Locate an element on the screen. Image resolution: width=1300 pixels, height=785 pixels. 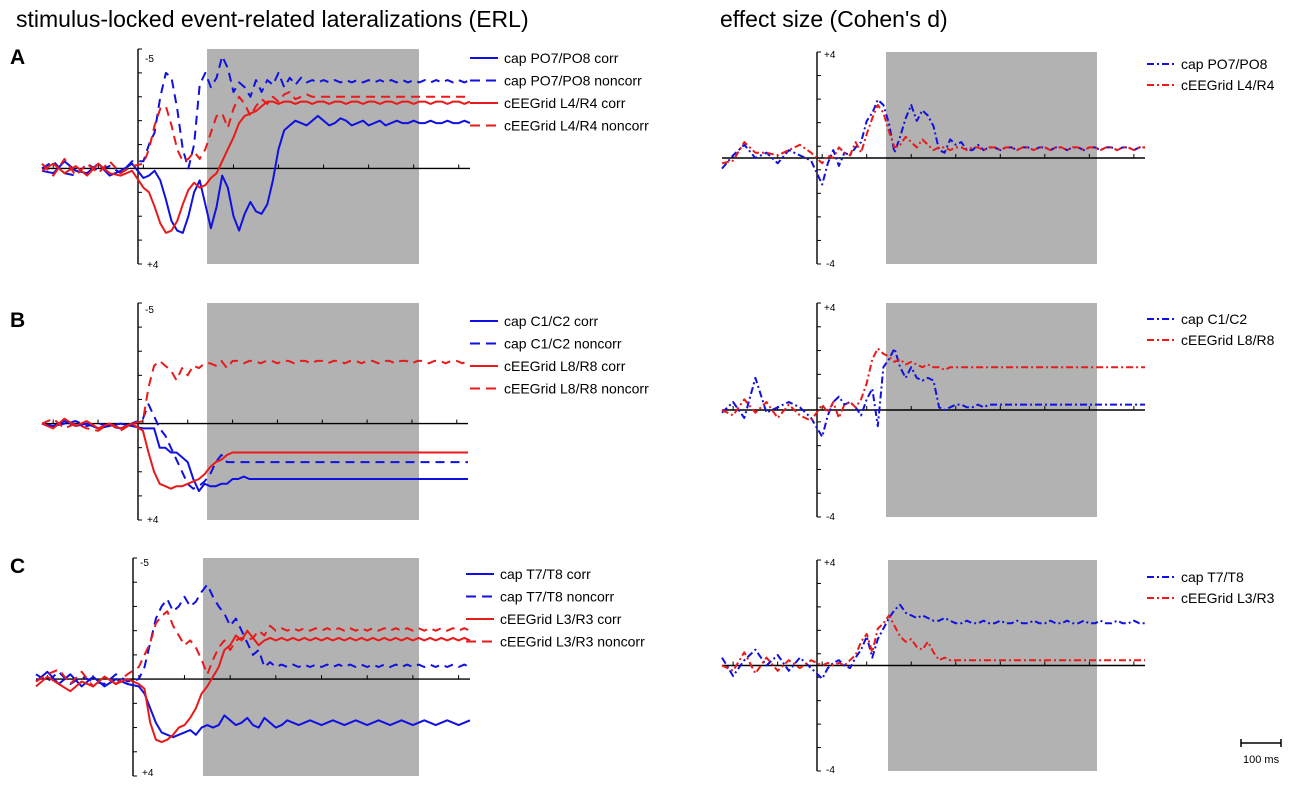
panel-letter-a: A is located at coordinates (17, 57).